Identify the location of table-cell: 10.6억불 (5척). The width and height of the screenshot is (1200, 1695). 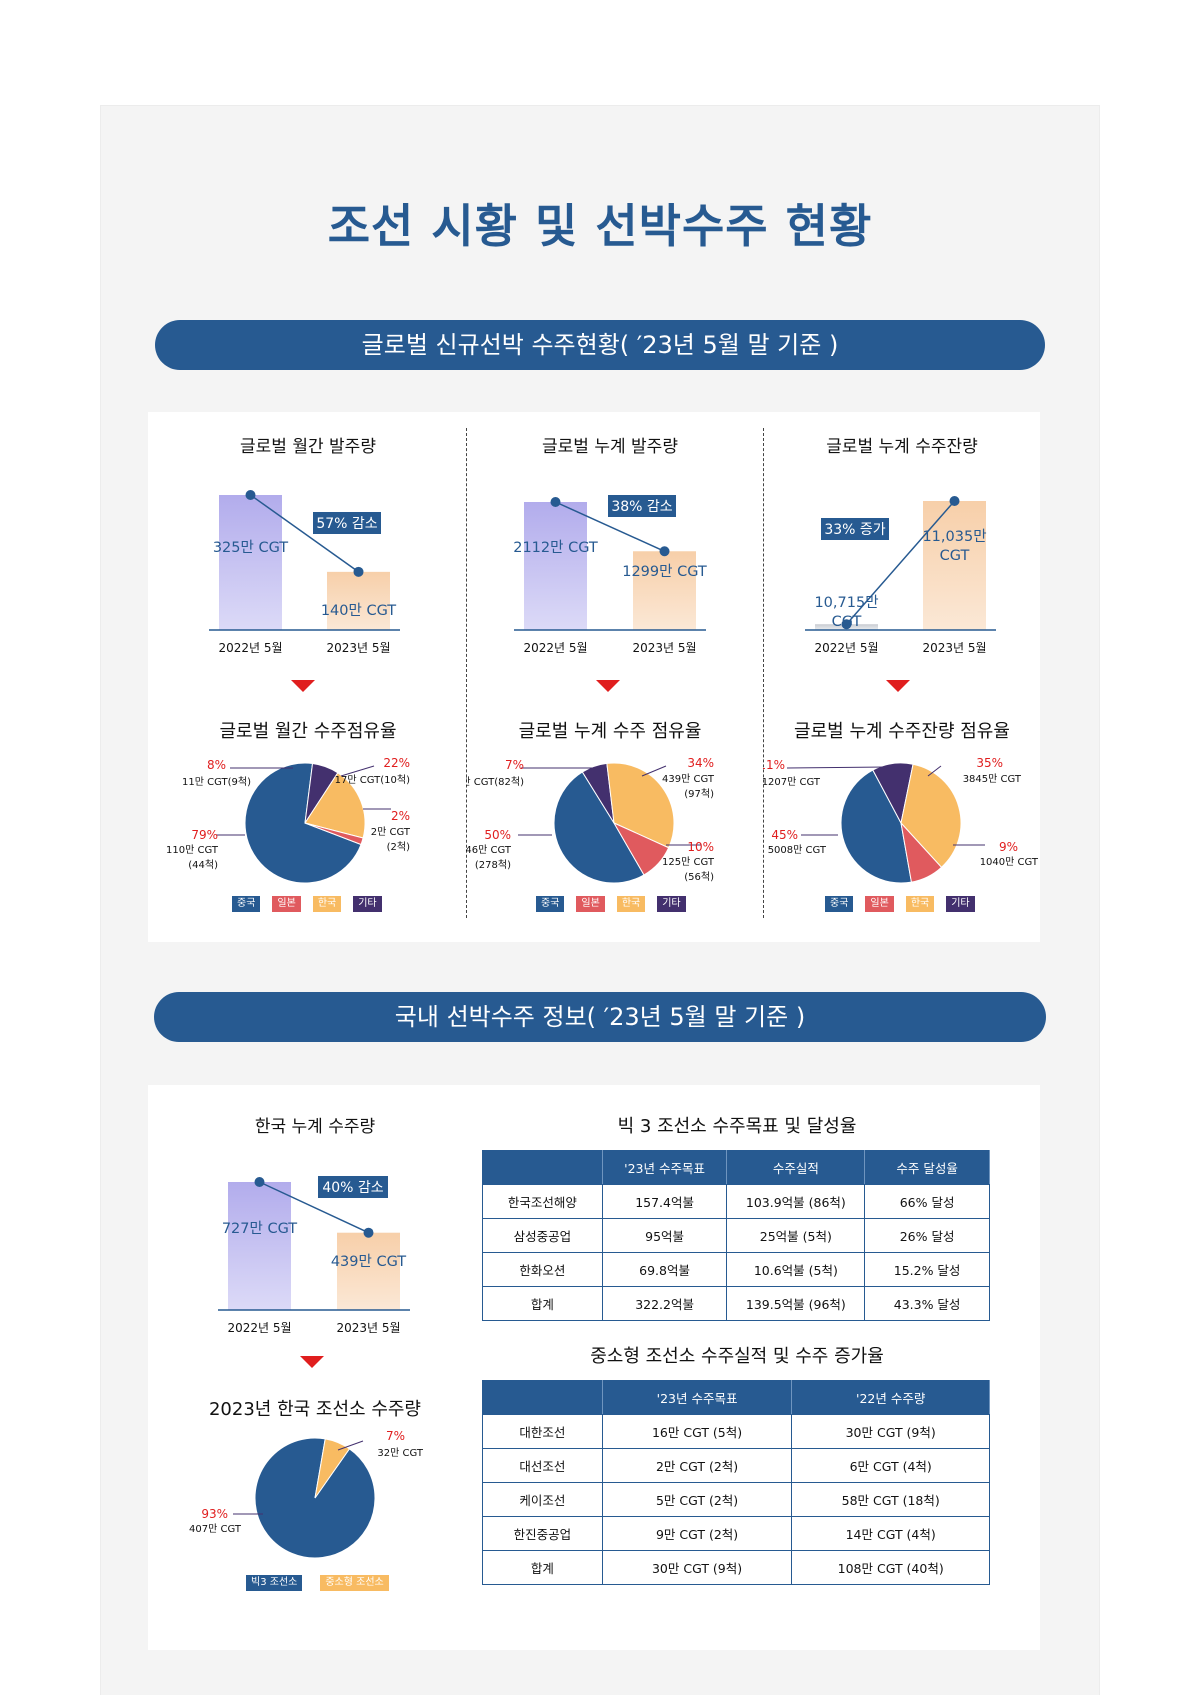
(796, 1269).